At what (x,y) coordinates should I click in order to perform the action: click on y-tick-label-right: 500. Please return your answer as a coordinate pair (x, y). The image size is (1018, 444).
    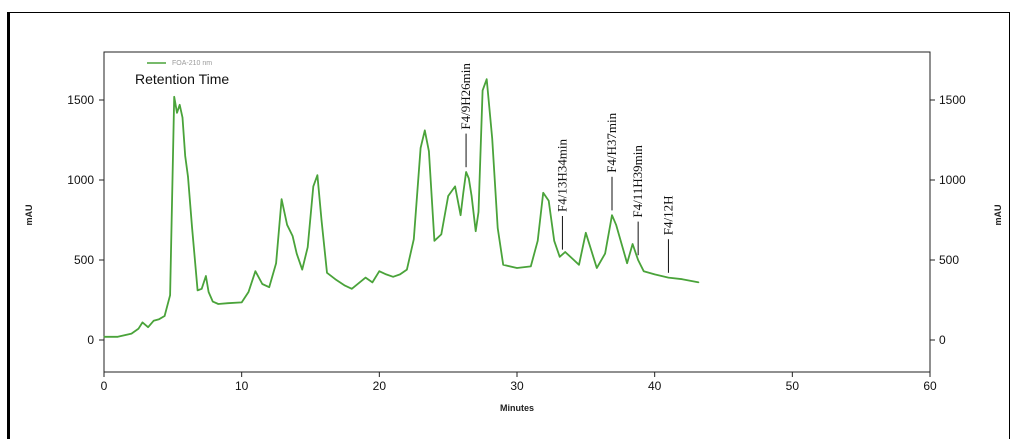
    Looking at the image, I should click on (949, 260).